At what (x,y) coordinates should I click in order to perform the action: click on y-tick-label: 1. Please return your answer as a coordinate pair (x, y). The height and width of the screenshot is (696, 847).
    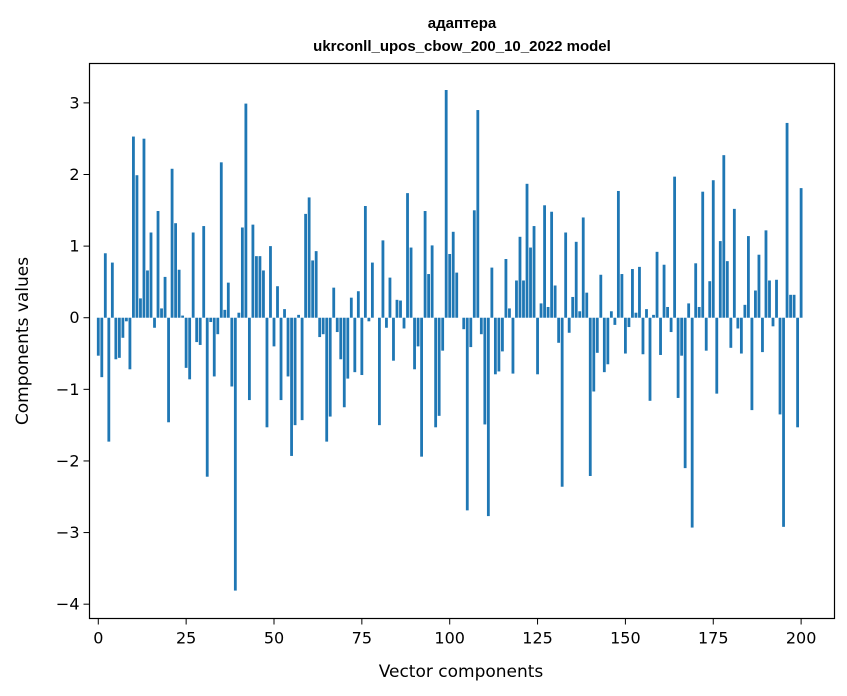
    Looking at the image, I should click on (74, 246).